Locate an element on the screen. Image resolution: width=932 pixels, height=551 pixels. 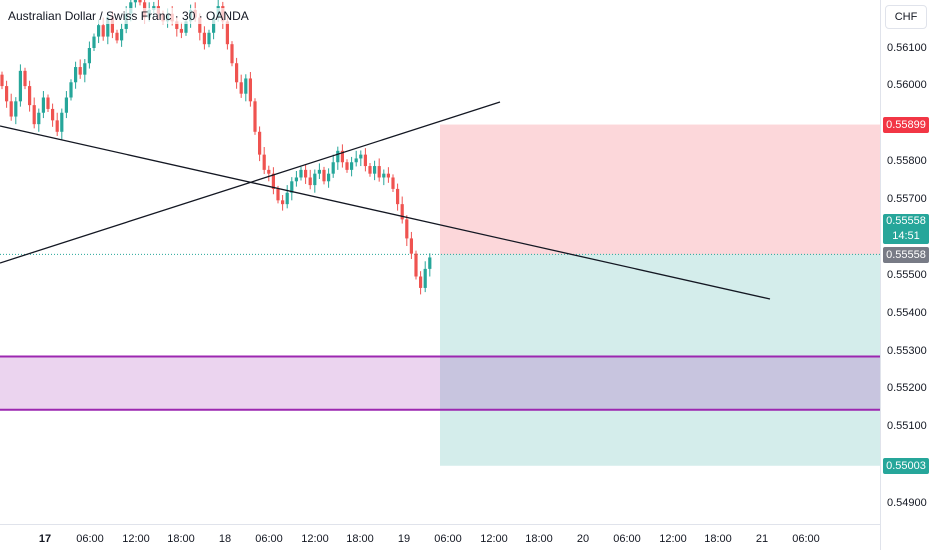
stop-loss-price-tag: 0.55899 is located at coordinates (906, 125).